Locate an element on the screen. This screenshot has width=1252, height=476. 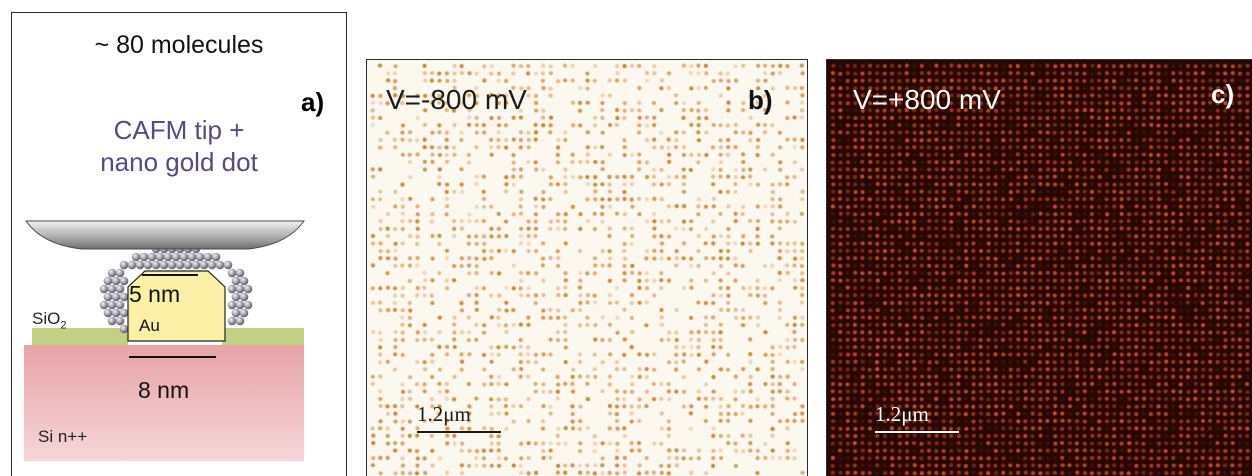
panel-a-letter: a) is located at coordinates (313, 102).